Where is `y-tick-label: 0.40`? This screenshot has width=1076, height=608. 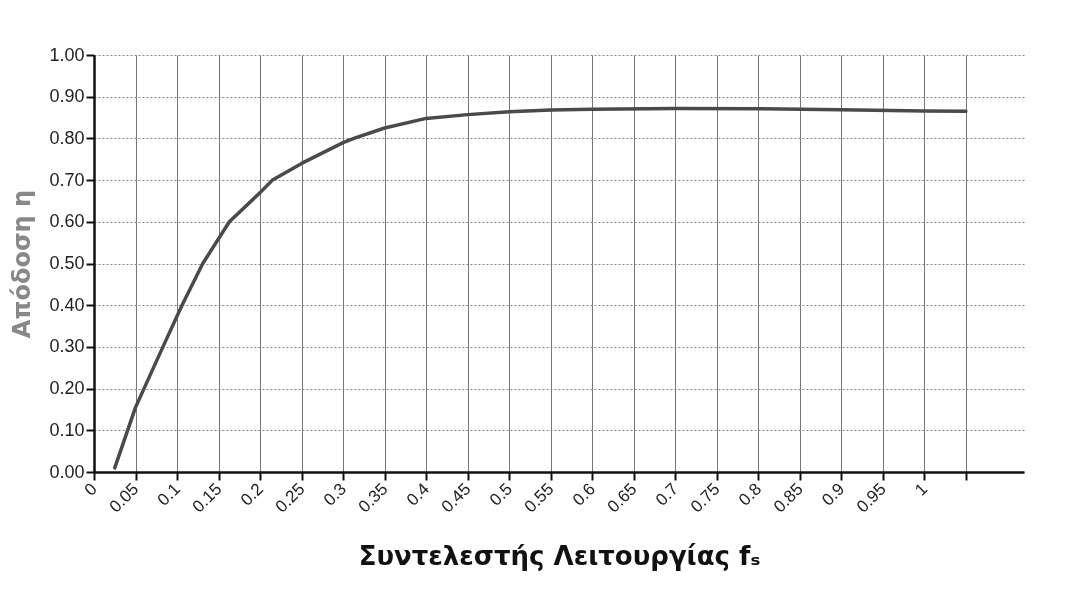 y-tick-label: 0.40 is located at coordinates (67, 304).